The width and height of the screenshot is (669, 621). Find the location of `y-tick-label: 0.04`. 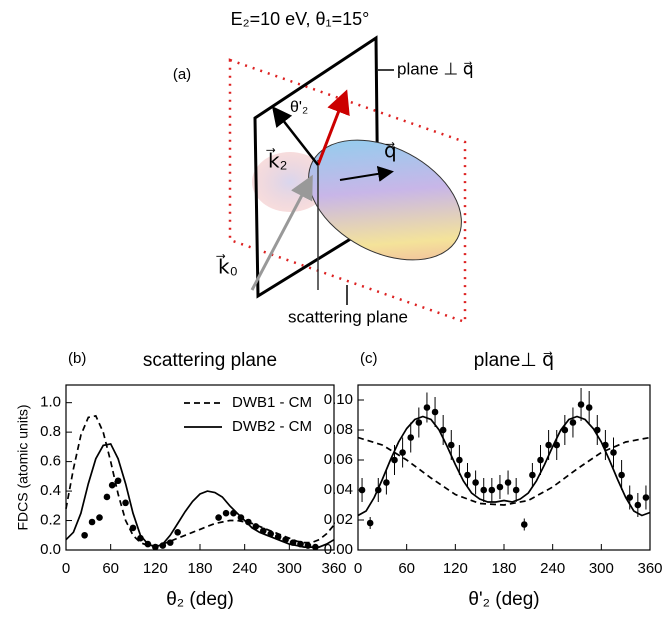

y-tick-label: 0.04 is located at coordinates (338, 489).